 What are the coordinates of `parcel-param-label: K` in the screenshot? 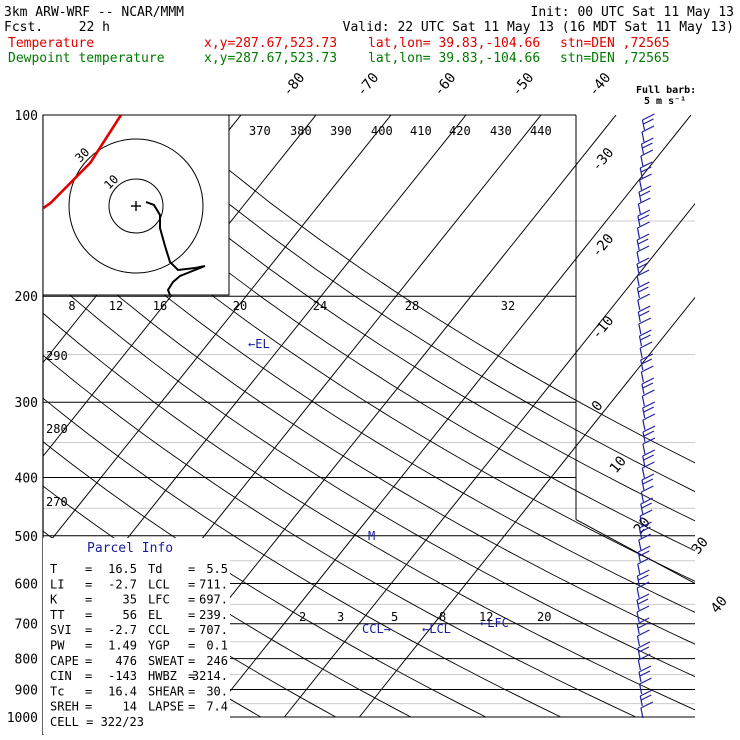 It's located at (54, 600).